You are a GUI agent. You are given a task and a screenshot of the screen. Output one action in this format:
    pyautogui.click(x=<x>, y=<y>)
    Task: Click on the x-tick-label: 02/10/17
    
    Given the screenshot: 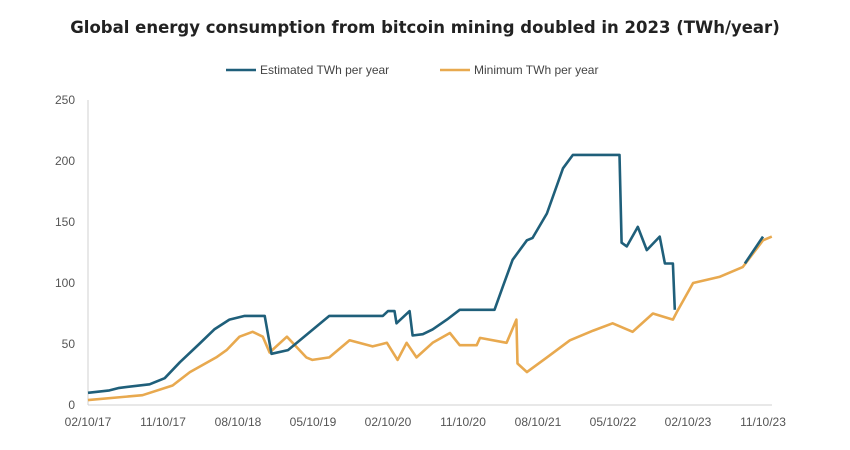 What is the action you would take?
    pyautogui.click(x=88, y=422)
    